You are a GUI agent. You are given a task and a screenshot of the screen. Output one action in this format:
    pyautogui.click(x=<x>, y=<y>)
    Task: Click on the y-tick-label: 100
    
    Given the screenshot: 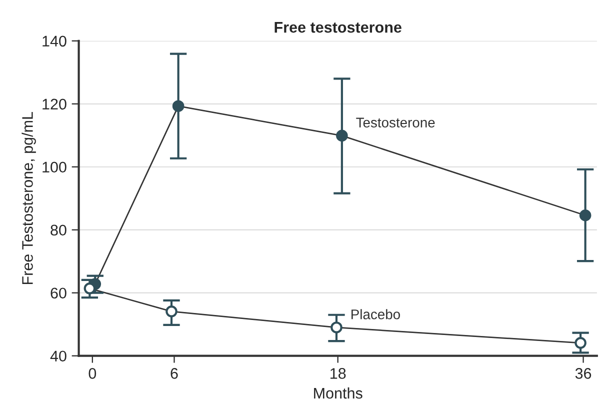 What is the action you would take?
    pyautogui.click(x=54, y=167)
    